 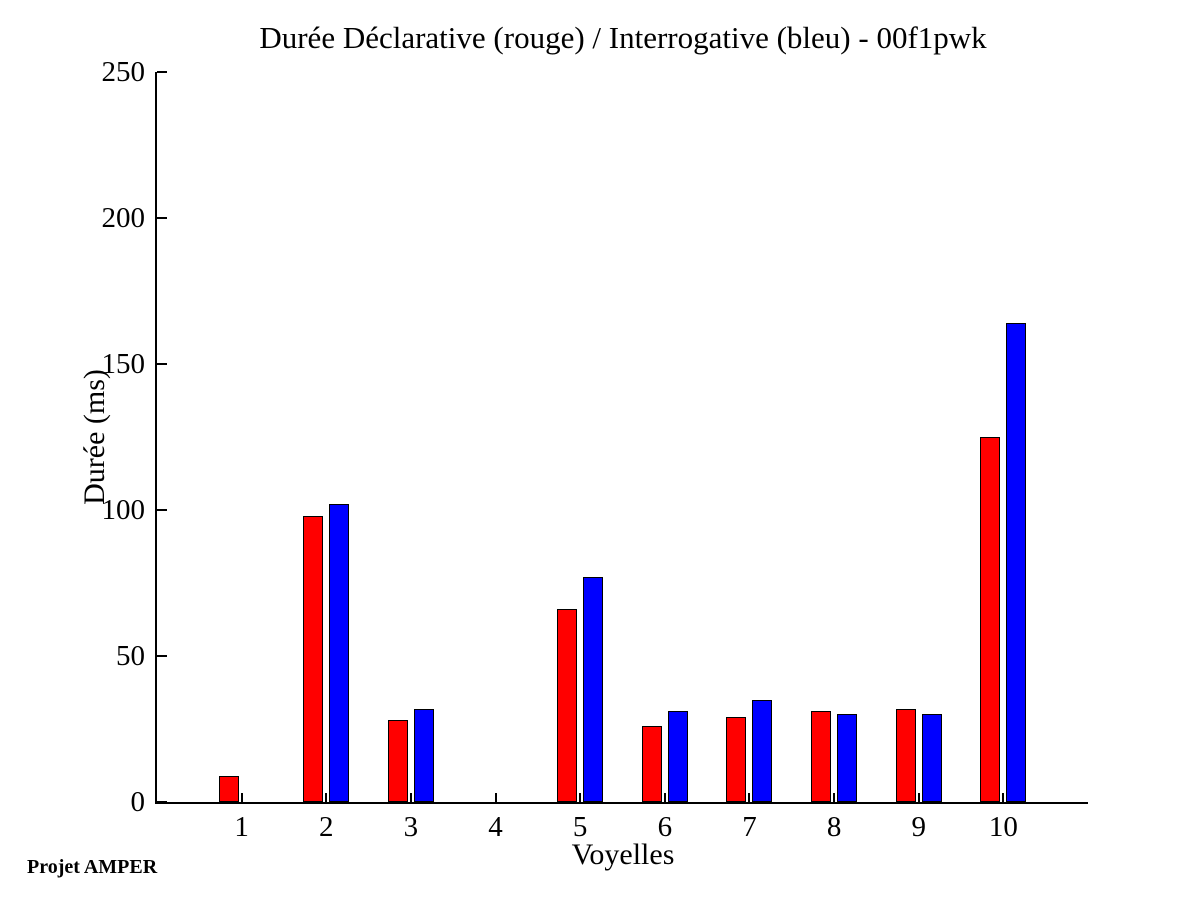 What do you see at coordinates (138, 802) in the screenshot?
I see `y-tick-label-0: 0` at bounding box center [138, 802].